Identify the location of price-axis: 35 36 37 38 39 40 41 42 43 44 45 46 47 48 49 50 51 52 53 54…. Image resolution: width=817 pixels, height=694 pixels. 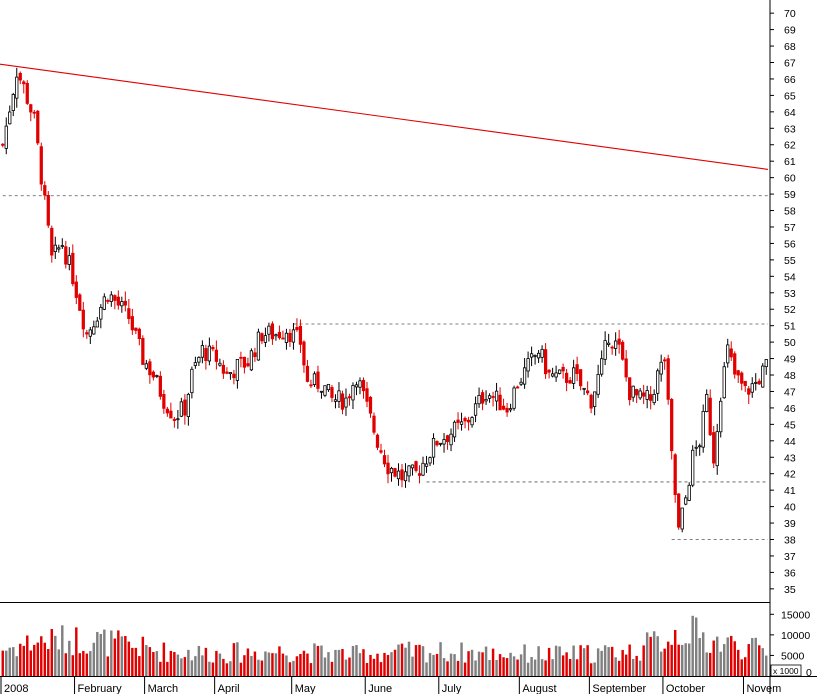
(783, 302).